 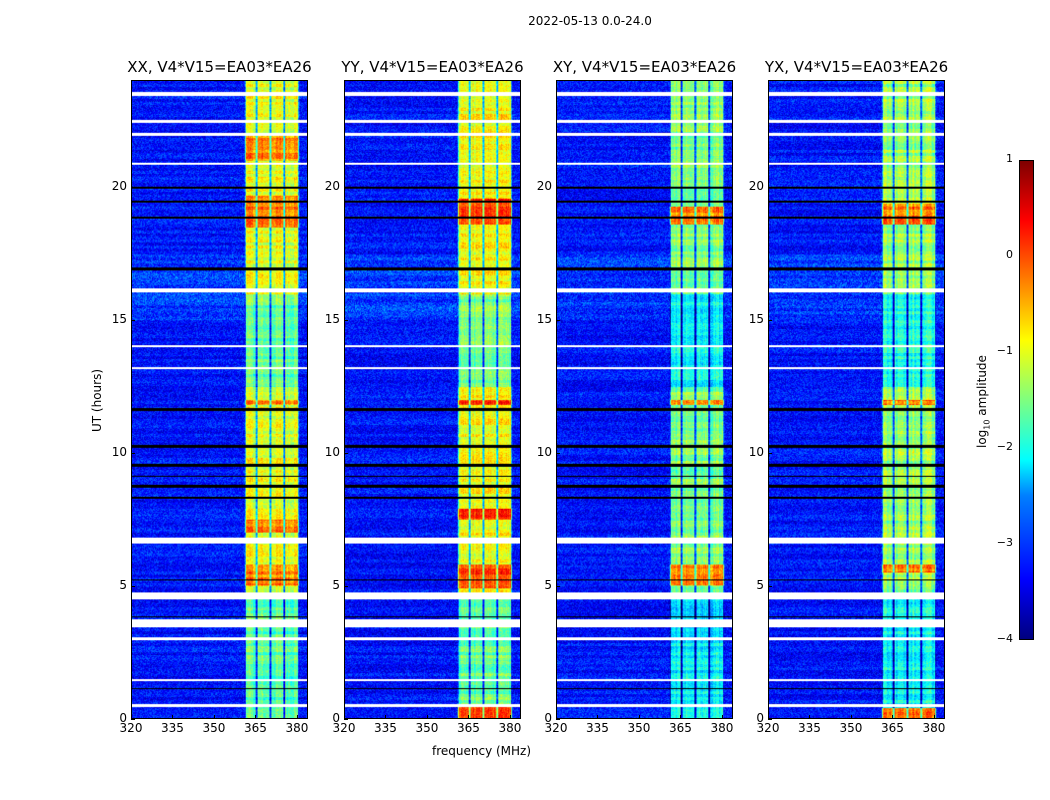 I want to click on heatmap-yy, so click(x=432, y=399).